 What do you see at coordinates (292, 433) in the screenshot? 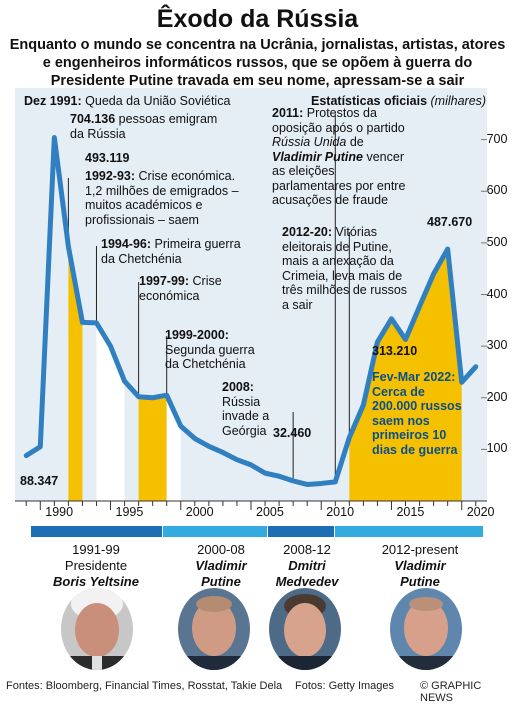
I see `label-32460: 32.460` at bounding box center [292, 433].